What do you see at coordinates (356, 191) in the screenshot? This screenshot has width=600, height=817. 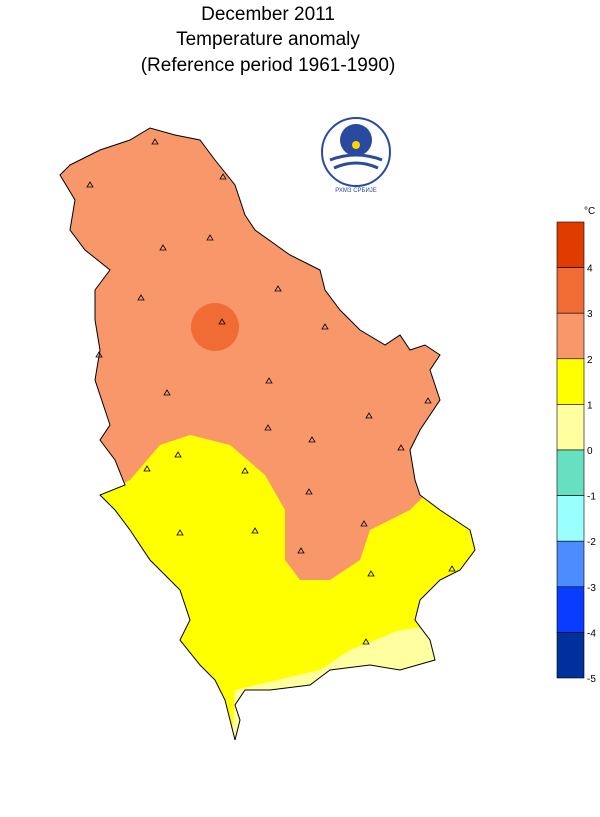 I see `logo-text: РХМЗ СРБИЈЕ` at bounding box center [356, 191].